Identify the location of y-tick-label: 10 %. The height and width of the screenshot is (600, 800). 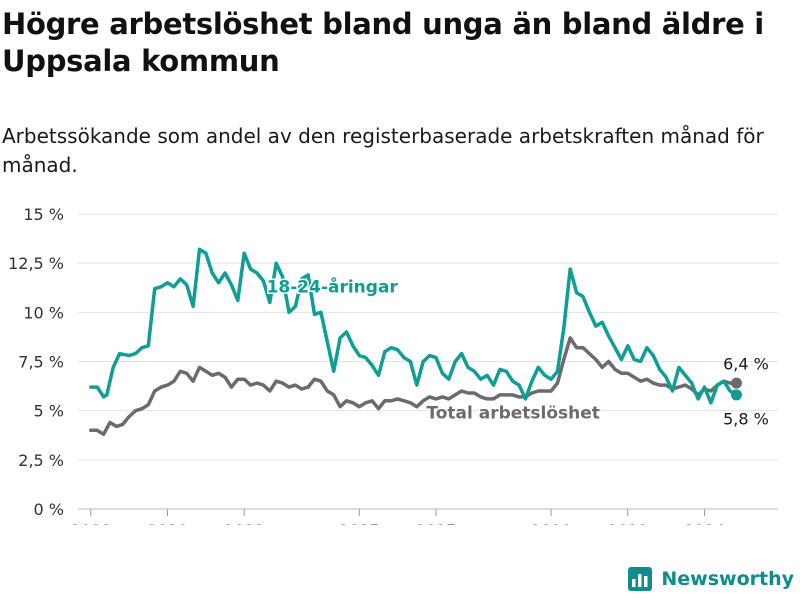
(43, 312).